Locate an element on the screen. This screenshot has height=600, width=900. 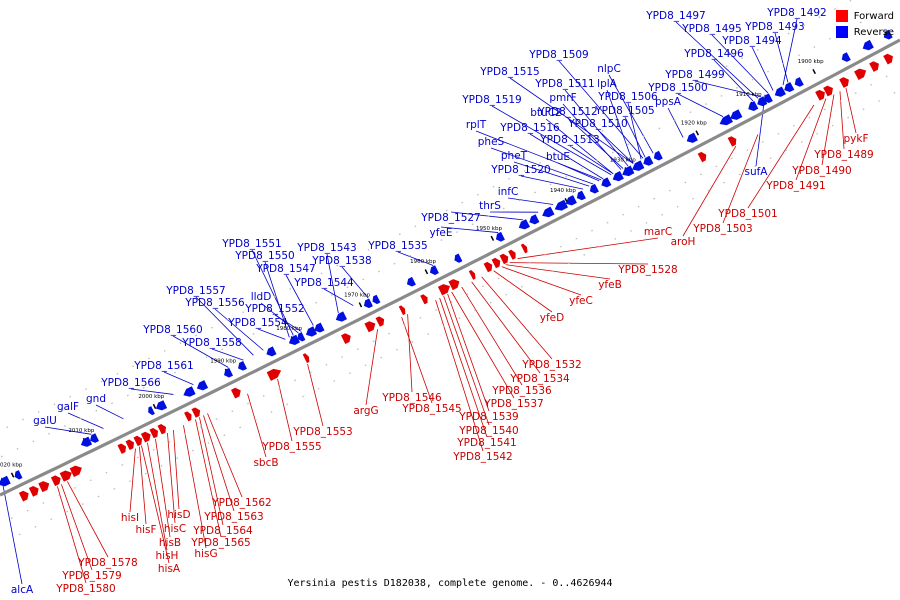
scale-tick-label: 1920 kbp is located at coordinates (694, 124).